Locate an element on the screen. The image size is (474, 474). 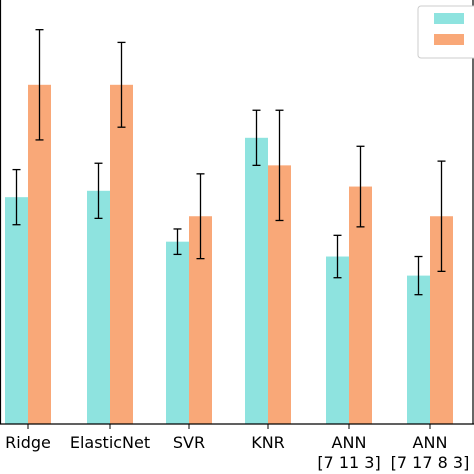
x-tick-label: KNR is located at coordinates (268, 442).